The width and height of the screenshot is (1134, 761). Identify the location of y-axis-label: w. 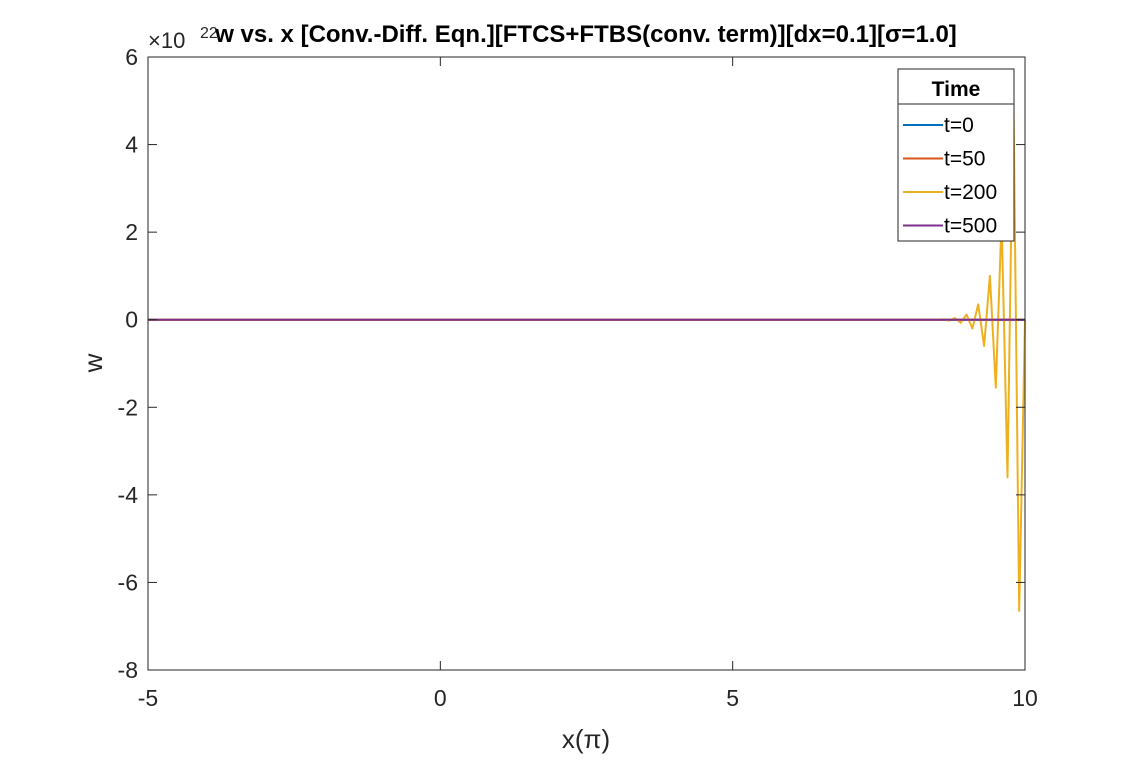
(93, 363).